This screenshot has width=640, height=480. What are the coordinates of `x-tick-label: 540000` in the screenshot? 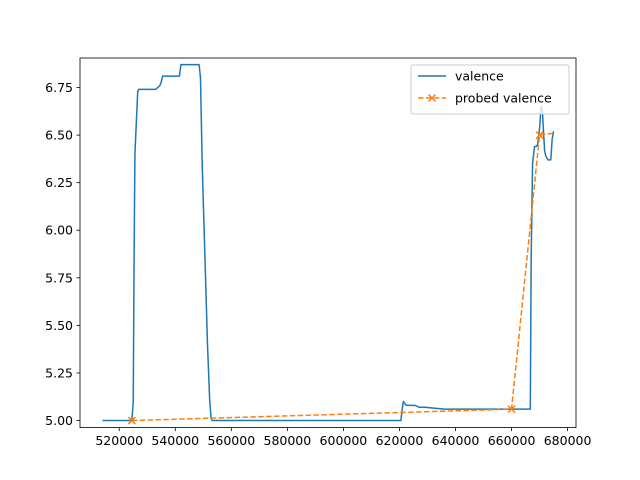 It's located at (175, 440).